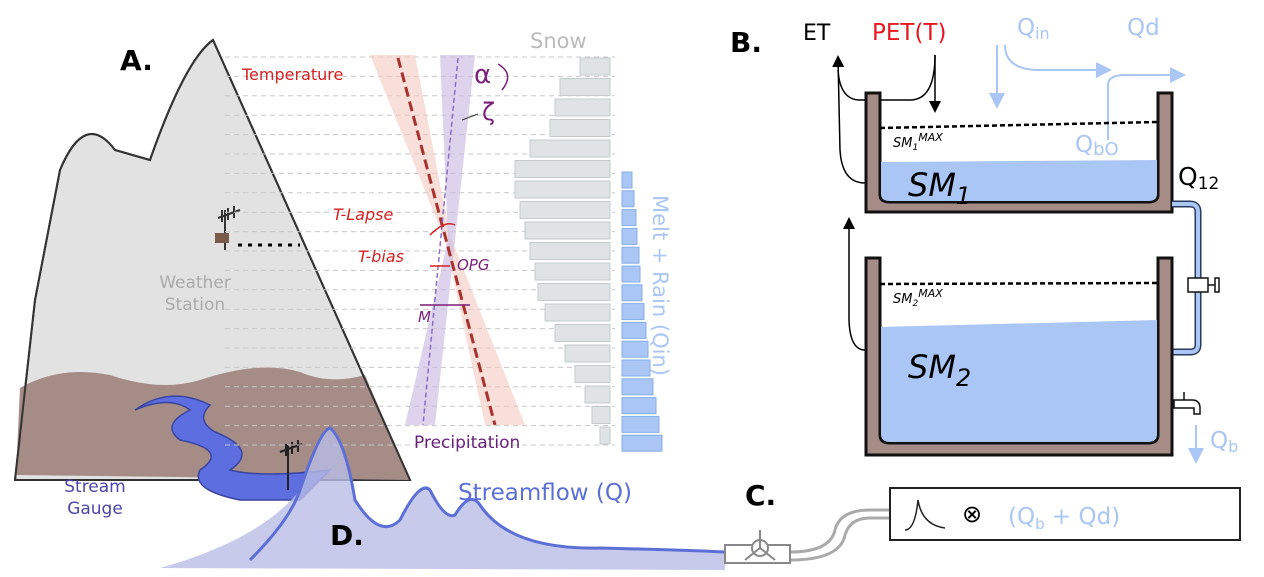 This screenshot has width=1264, height=577. What do you see at coordinates (660, 285) in the screenshot?
I see `melt-rain-label: Melt + Rain (Qin)` at bounding box center [660, 285].